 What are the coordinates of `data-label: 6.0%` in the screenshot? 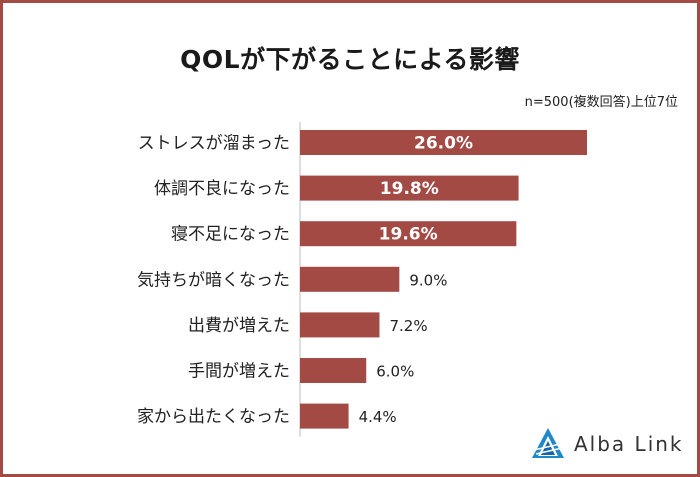 It's located at (395, 372).